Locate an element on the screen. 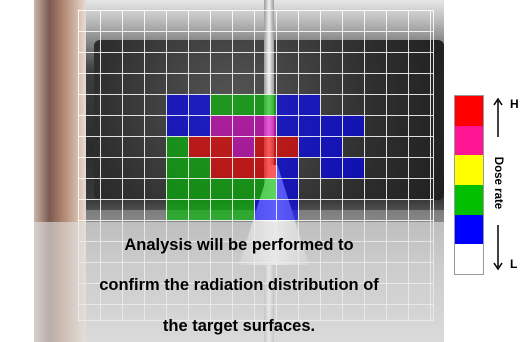 This screenshot has width=532, height=342. dose-rate-color-scale is located at coordinates (469, 185).